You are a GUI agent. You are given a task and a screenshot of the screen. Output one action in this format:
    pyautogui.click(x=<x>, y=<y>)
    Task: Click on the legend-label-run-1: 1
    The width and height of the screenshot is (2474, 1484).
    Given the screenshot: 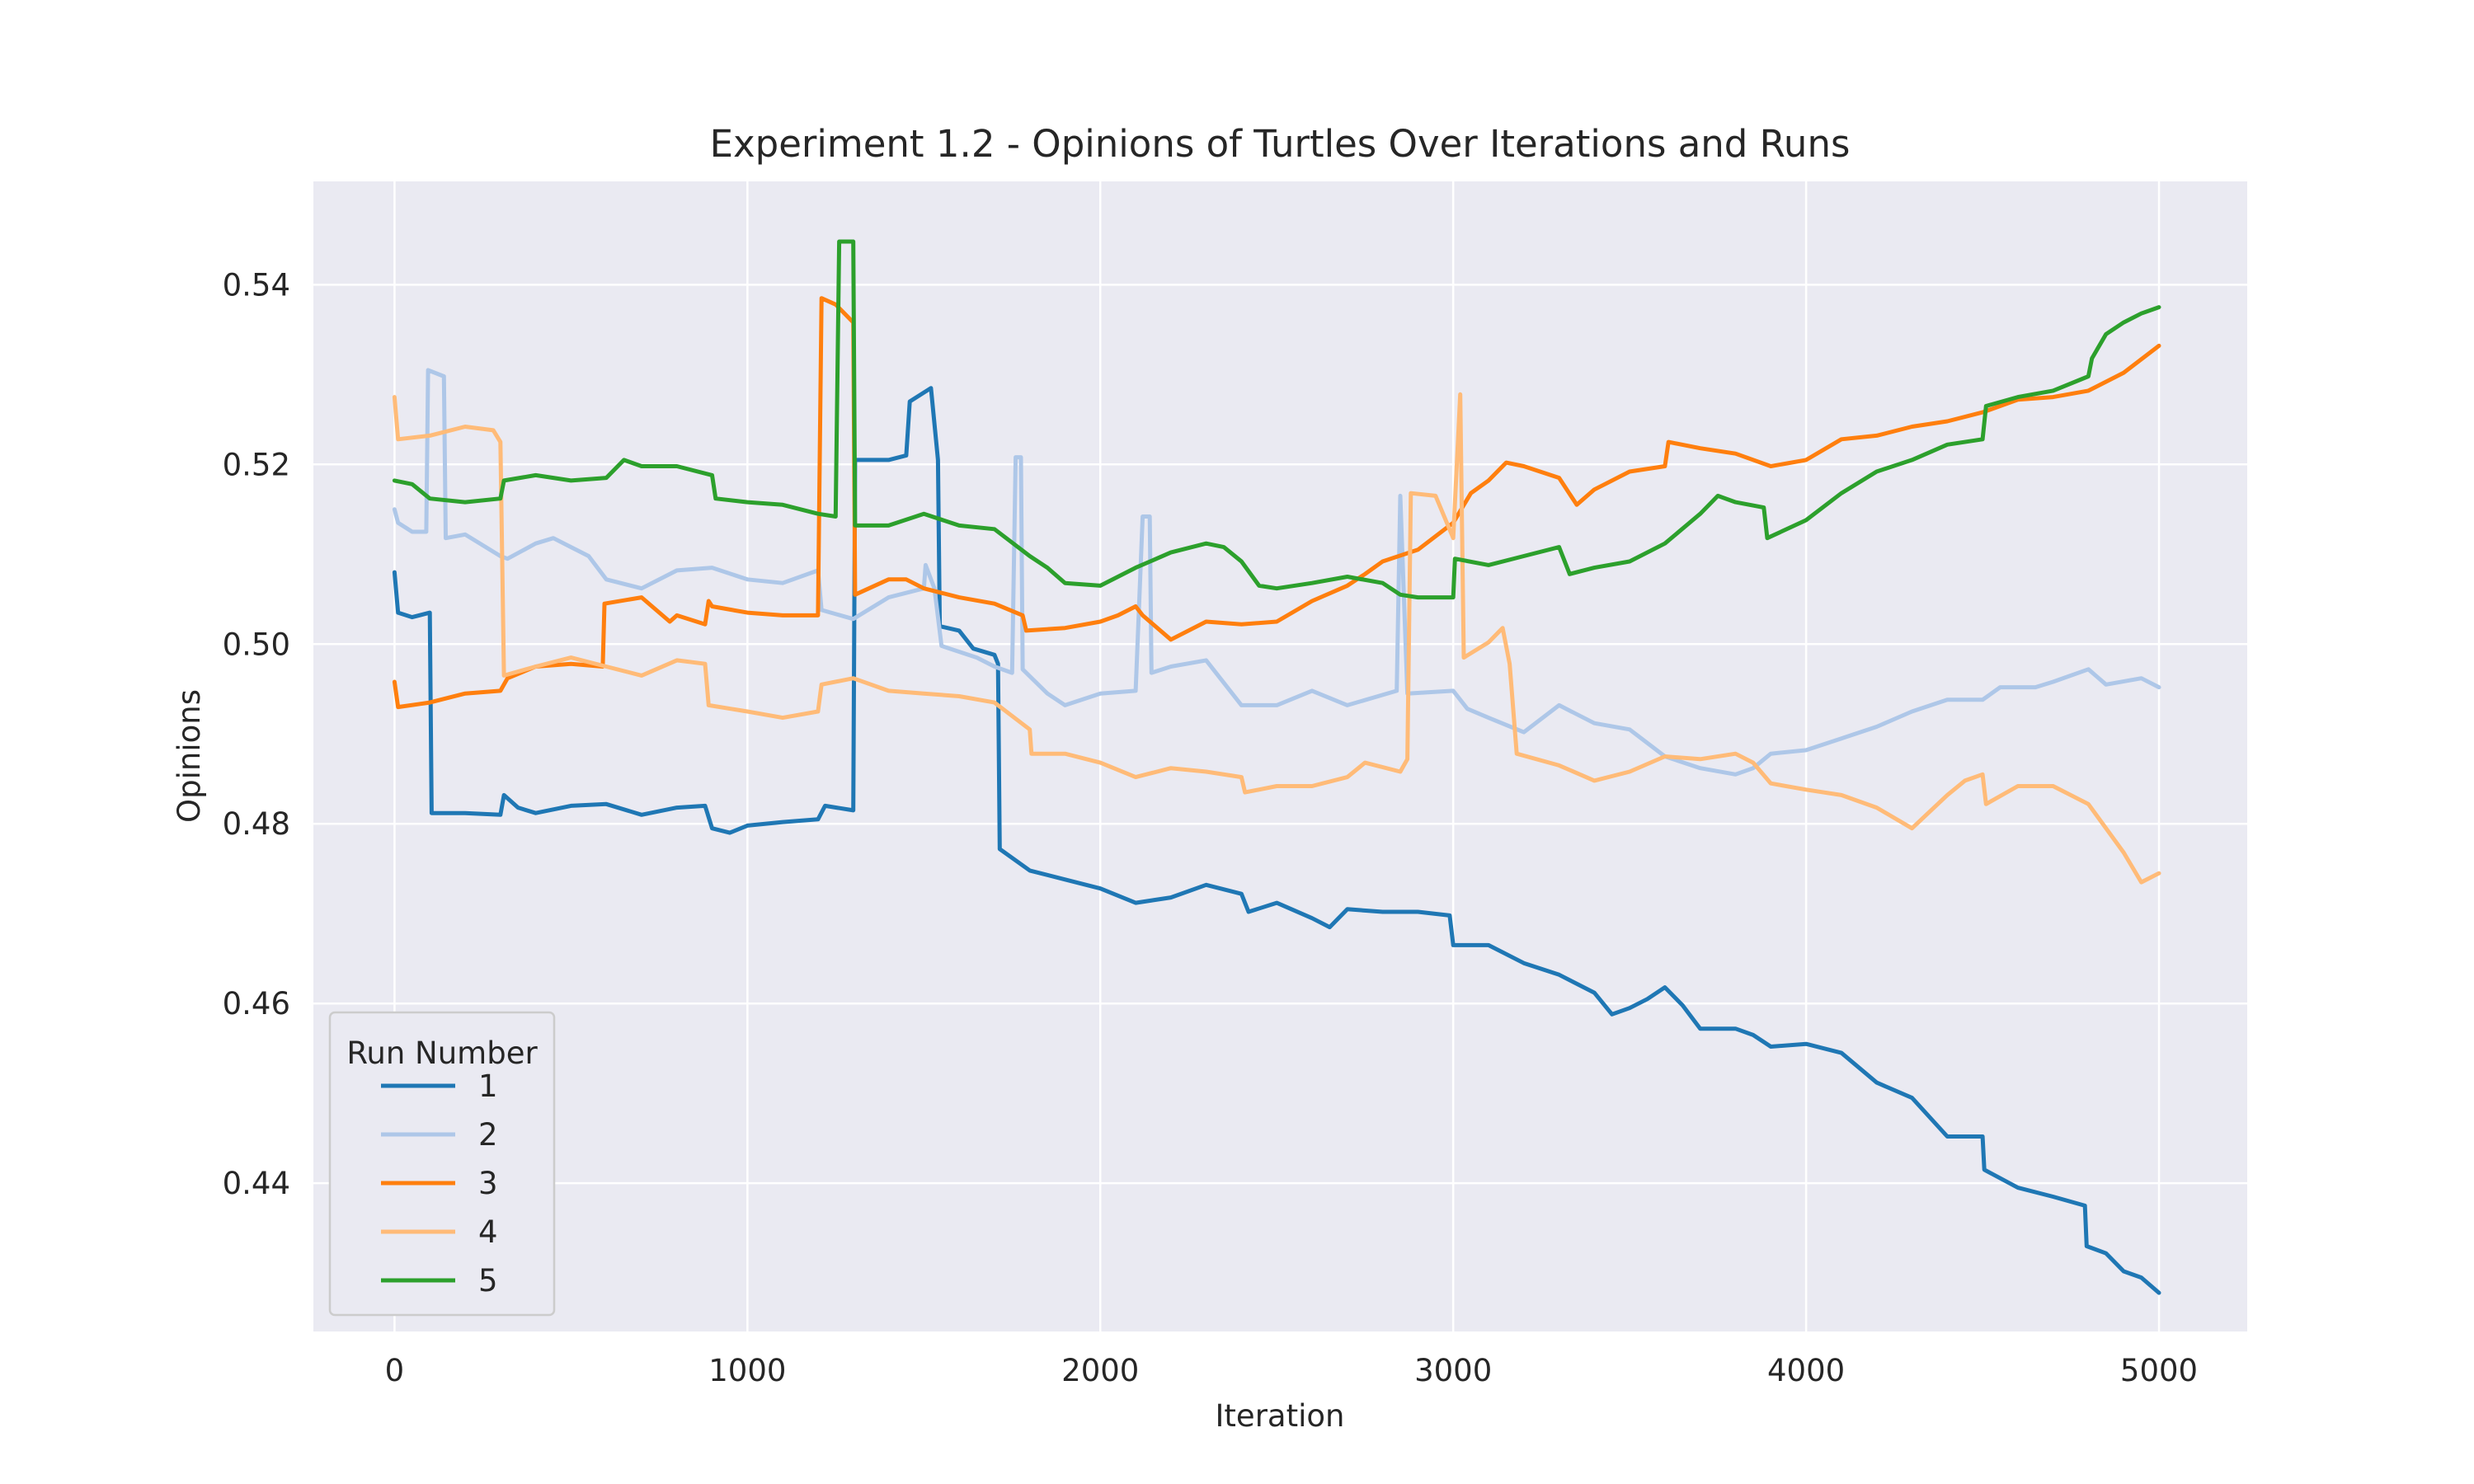 What is the action you would take?
    pyautogui.click(x=488, y=1086)
    